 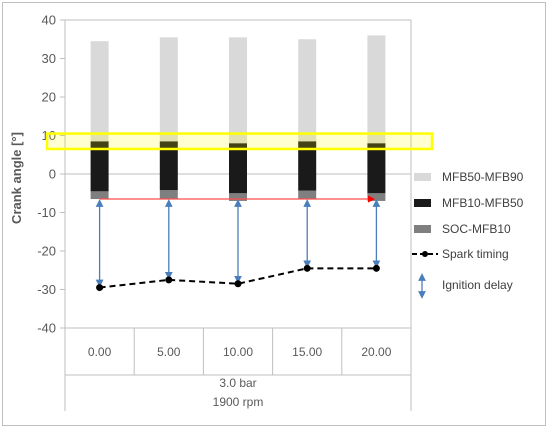 I want to click on category-label: 0.00, so click(x=100, y=352).